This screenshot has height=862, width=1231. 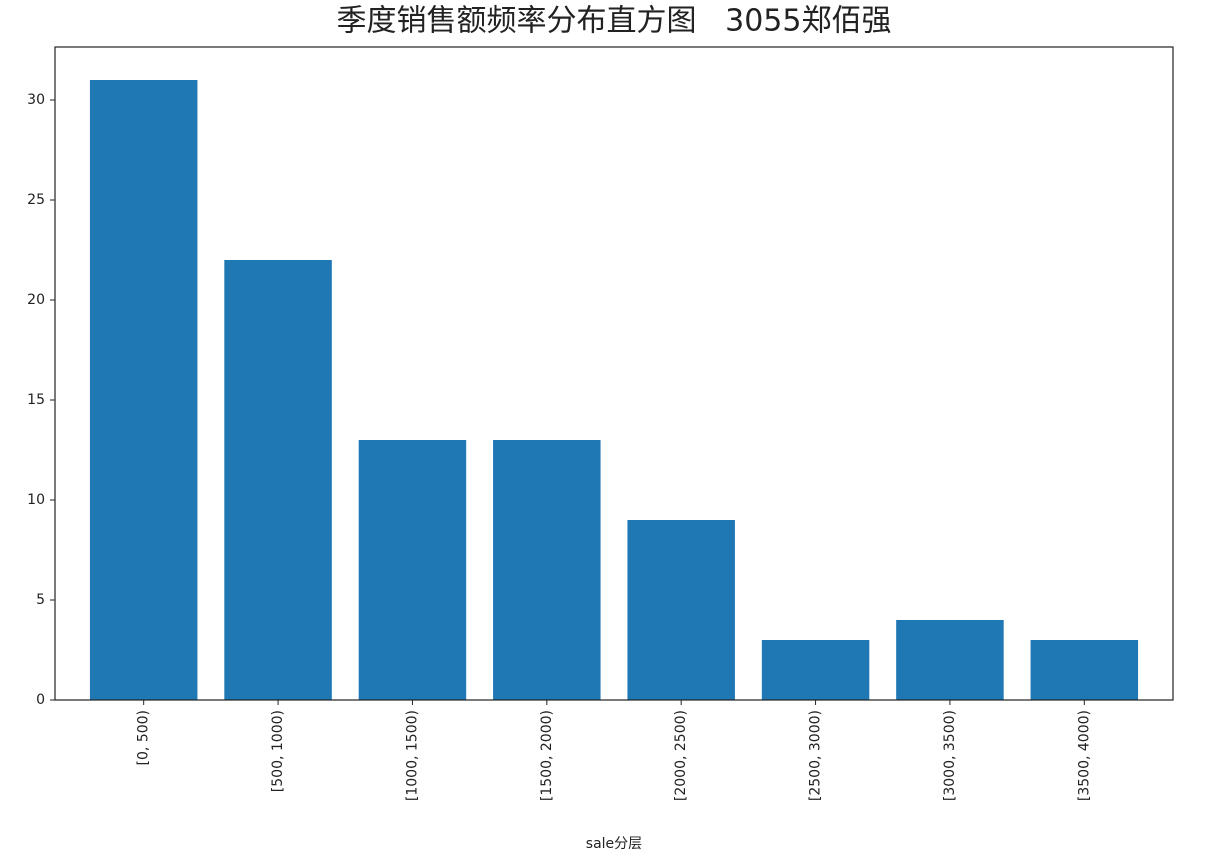 I want to click on x-tick-label: [0, 500), so click(x=144, y=737).